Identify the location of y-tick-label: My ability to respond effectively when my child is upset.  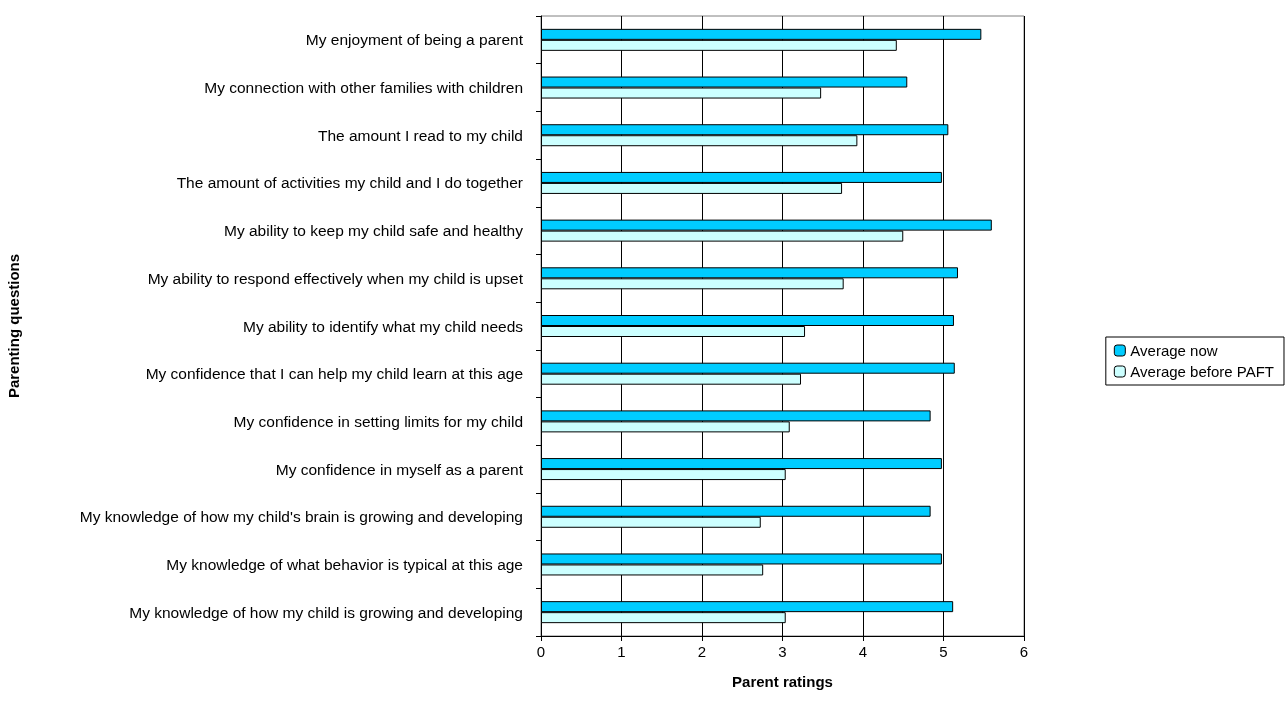
(335, 278).